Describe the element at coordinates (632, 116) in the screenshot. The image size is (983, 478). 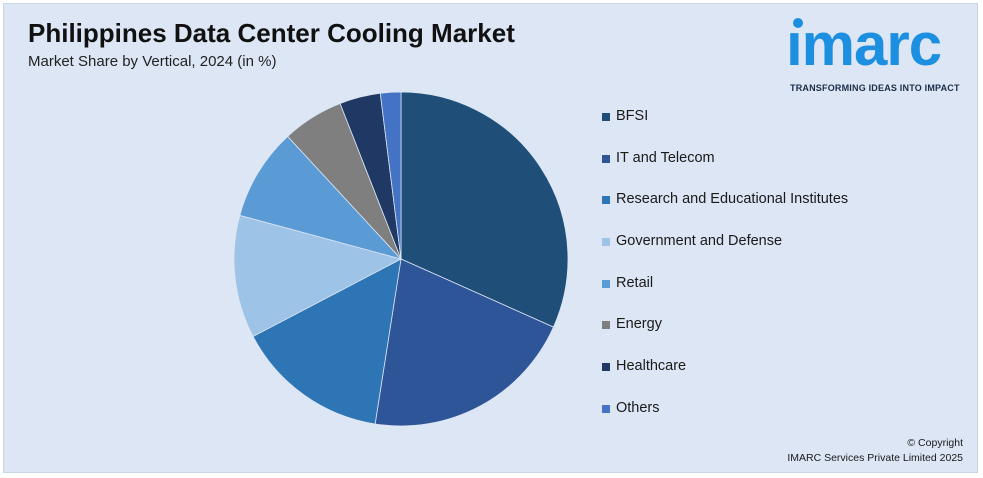
I see `legend-label: BFSI` at that location.